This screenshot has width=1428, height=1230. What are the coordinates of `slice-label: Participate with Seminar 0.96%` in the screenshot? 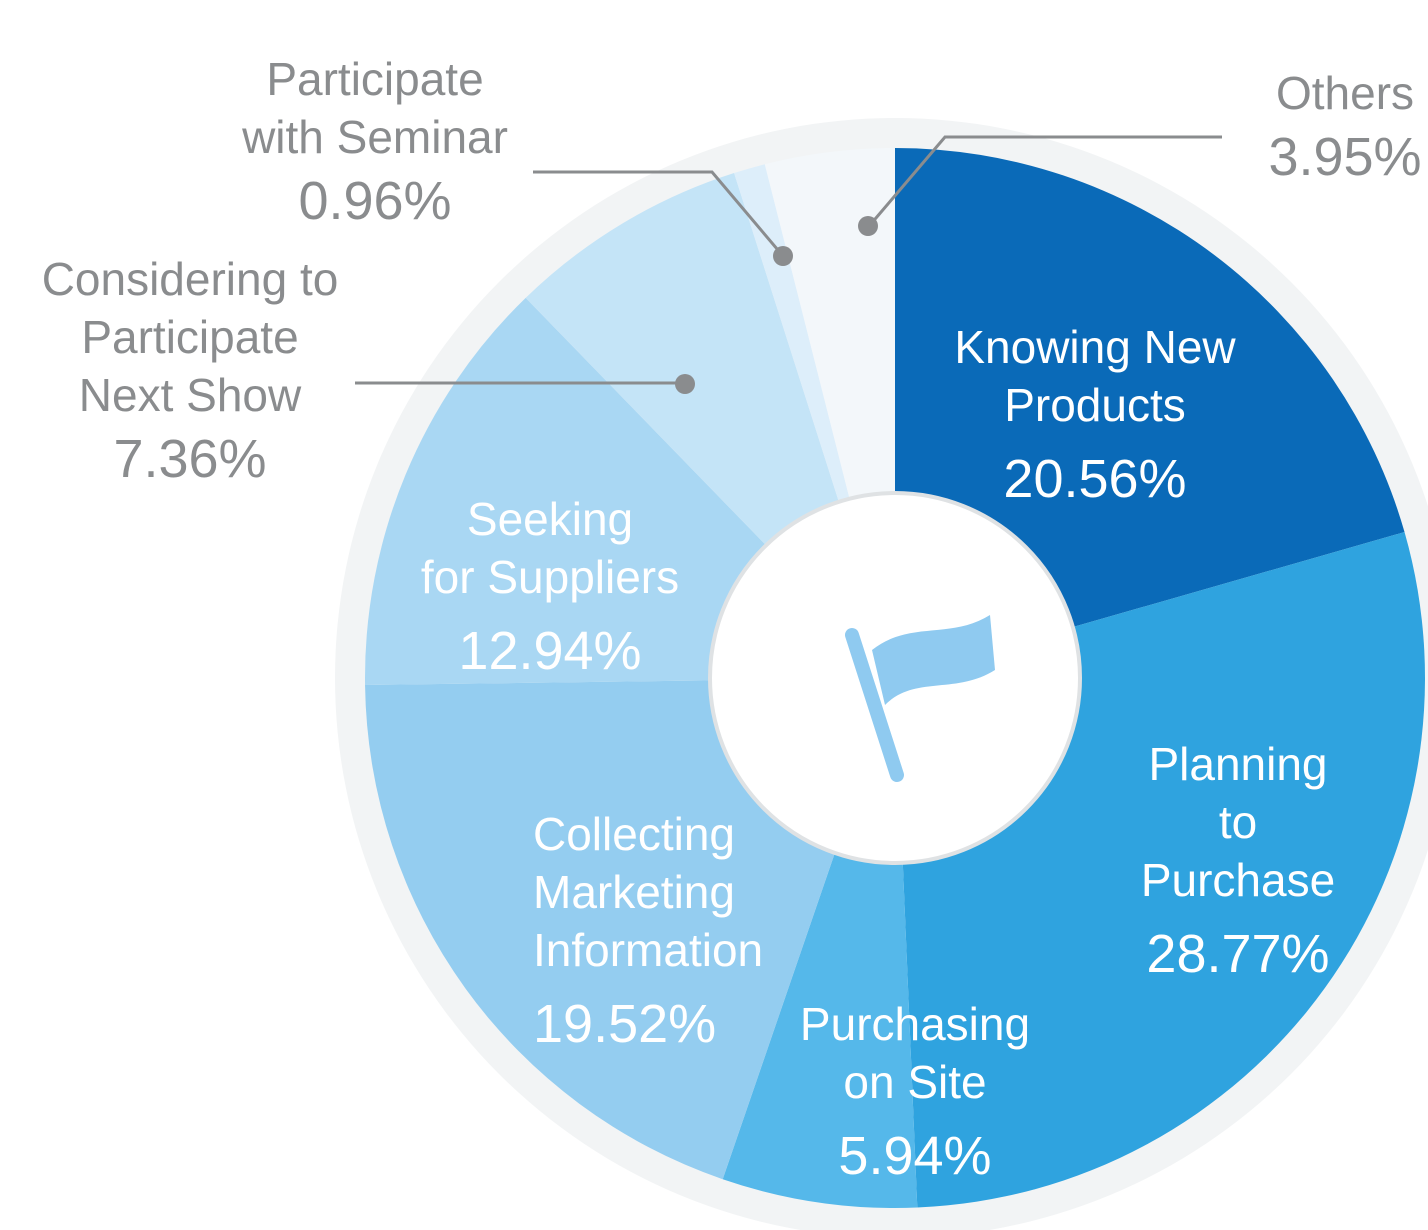 It's located at (375, 143).